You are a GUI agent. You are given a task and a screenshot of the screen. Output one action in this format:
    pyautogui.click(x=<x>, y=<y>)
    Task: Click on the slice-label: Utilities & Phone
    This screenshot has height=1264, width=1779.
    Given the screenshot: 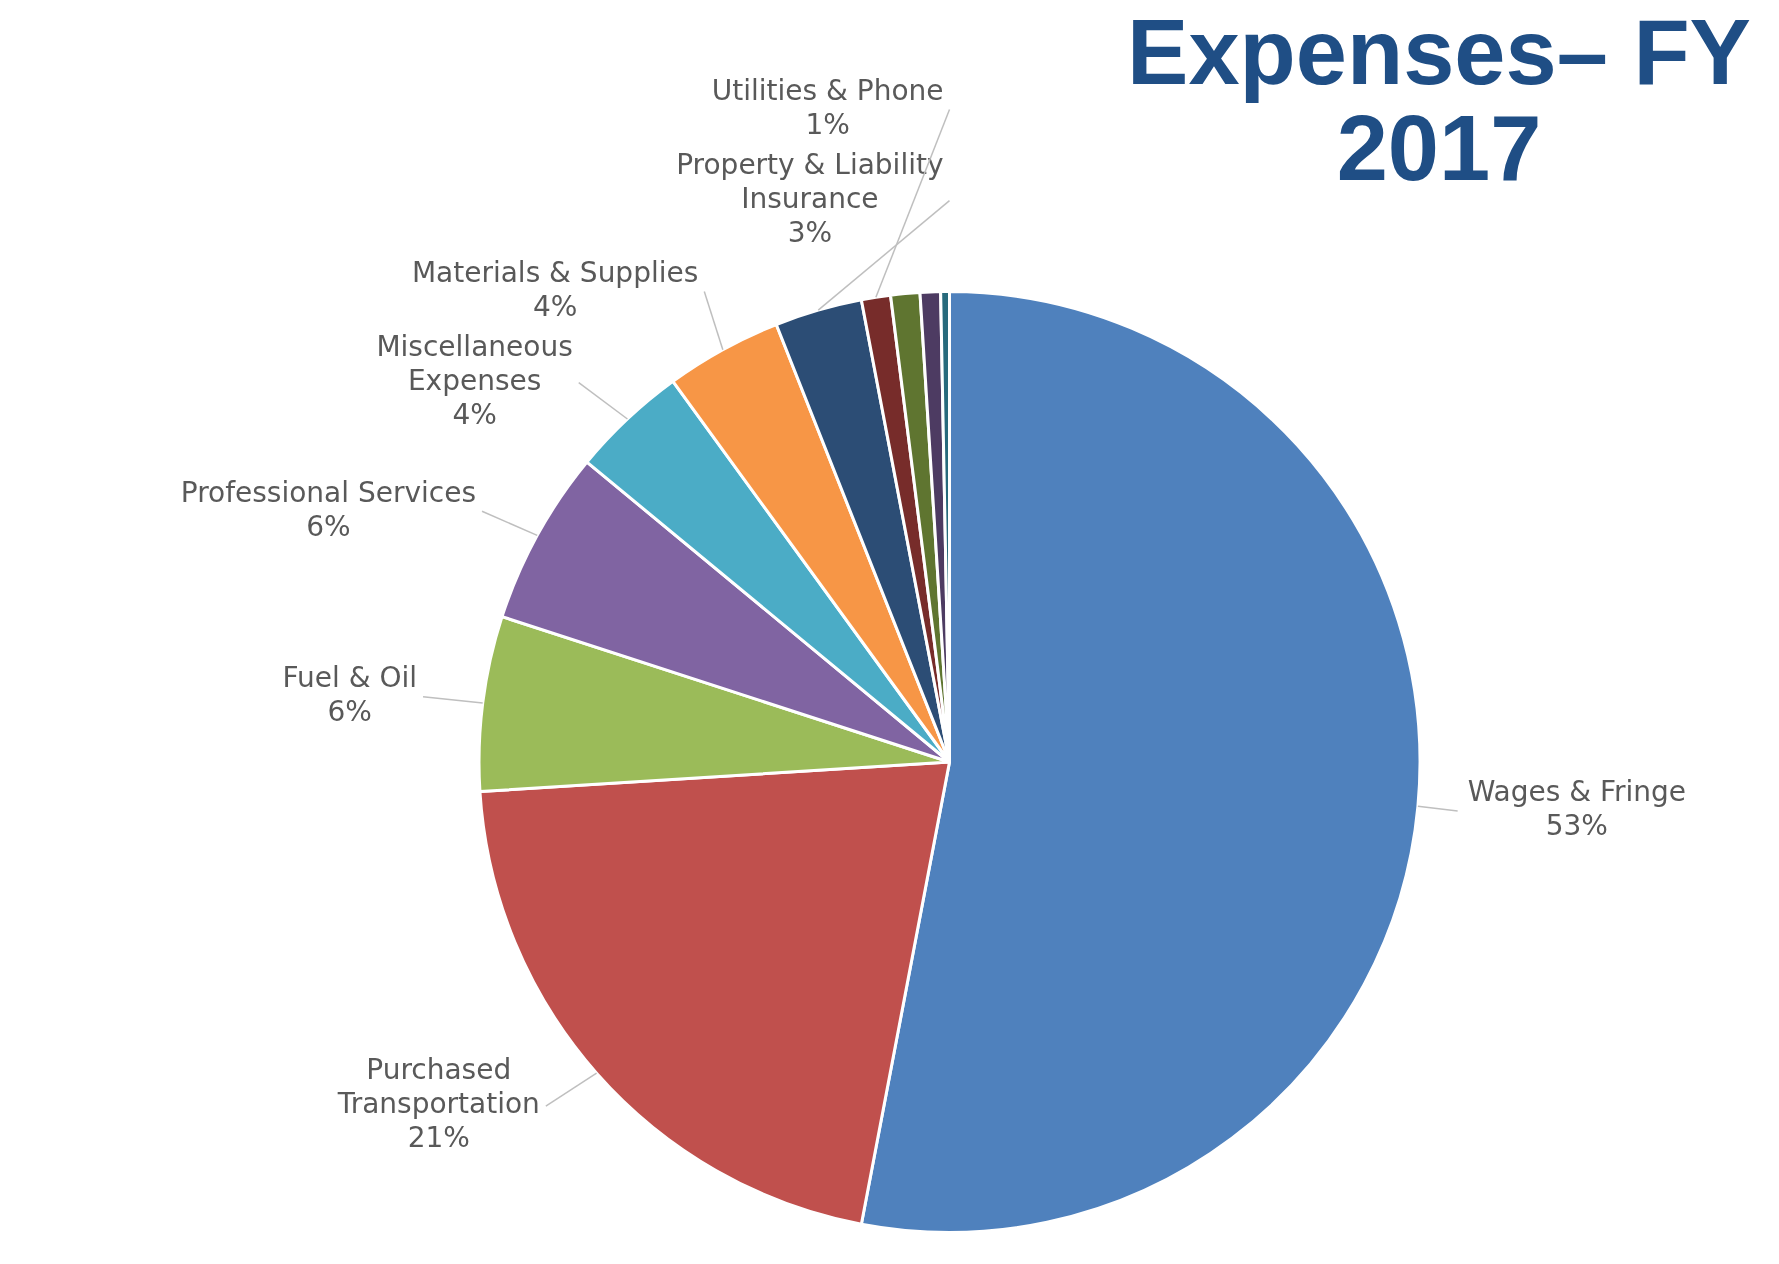 What is the action you would take?
    pyautogui.click(x=827, y=90)
    